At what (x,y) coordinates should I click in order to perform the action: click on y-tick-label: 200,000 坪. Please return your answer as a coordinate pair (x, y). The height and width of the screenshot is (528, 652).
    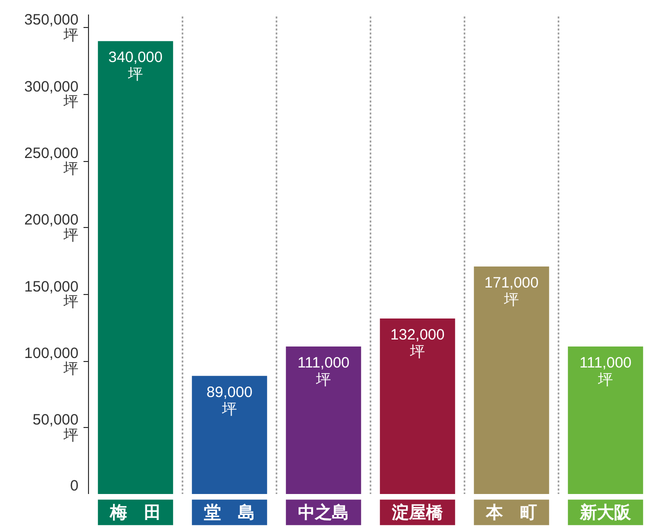
    Looking at the image, I should click on (51, 228).